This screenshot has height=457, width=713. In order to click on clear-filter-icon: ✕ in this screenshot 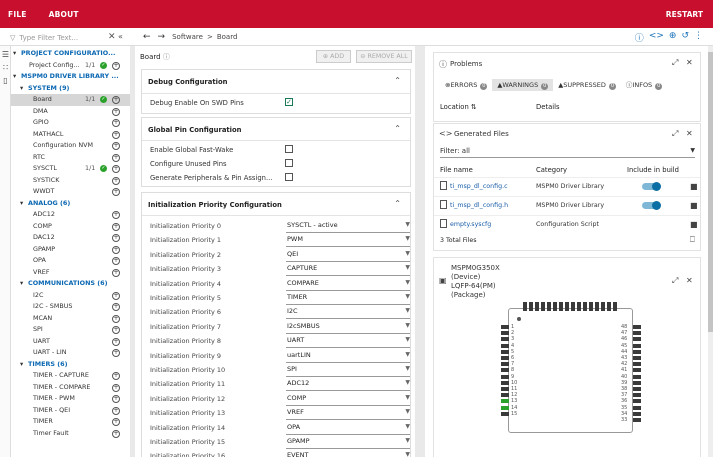, I will do `click(112, 37)`.